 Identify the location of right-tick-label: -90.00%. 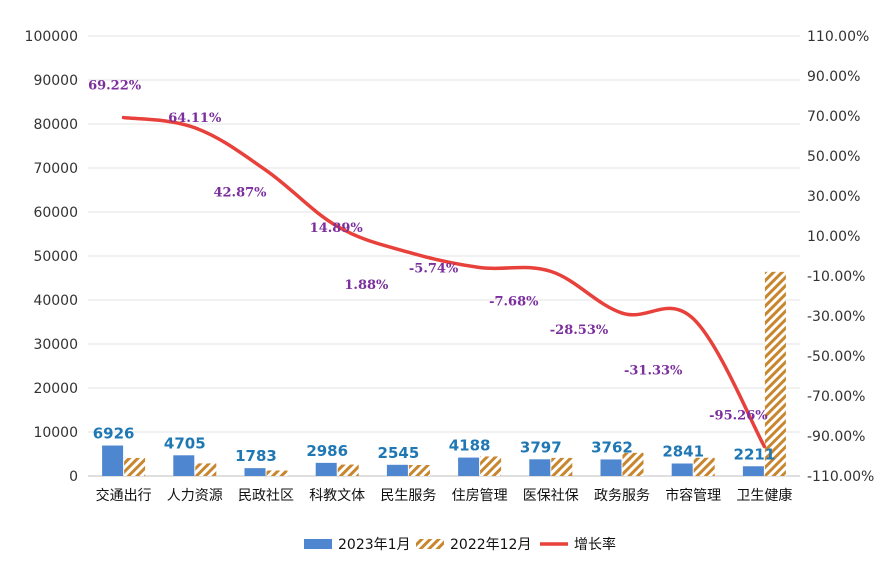
(836, 437).